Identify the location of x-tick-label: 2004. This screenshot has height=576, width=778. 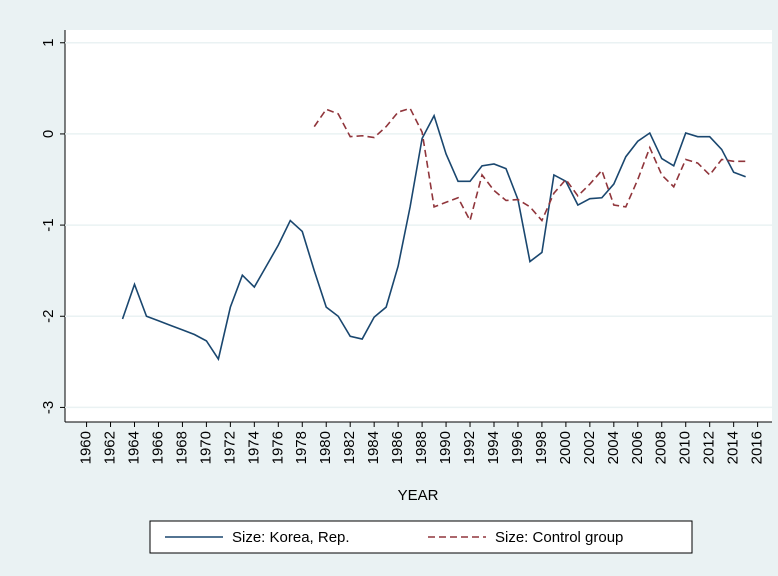
(613, 447).